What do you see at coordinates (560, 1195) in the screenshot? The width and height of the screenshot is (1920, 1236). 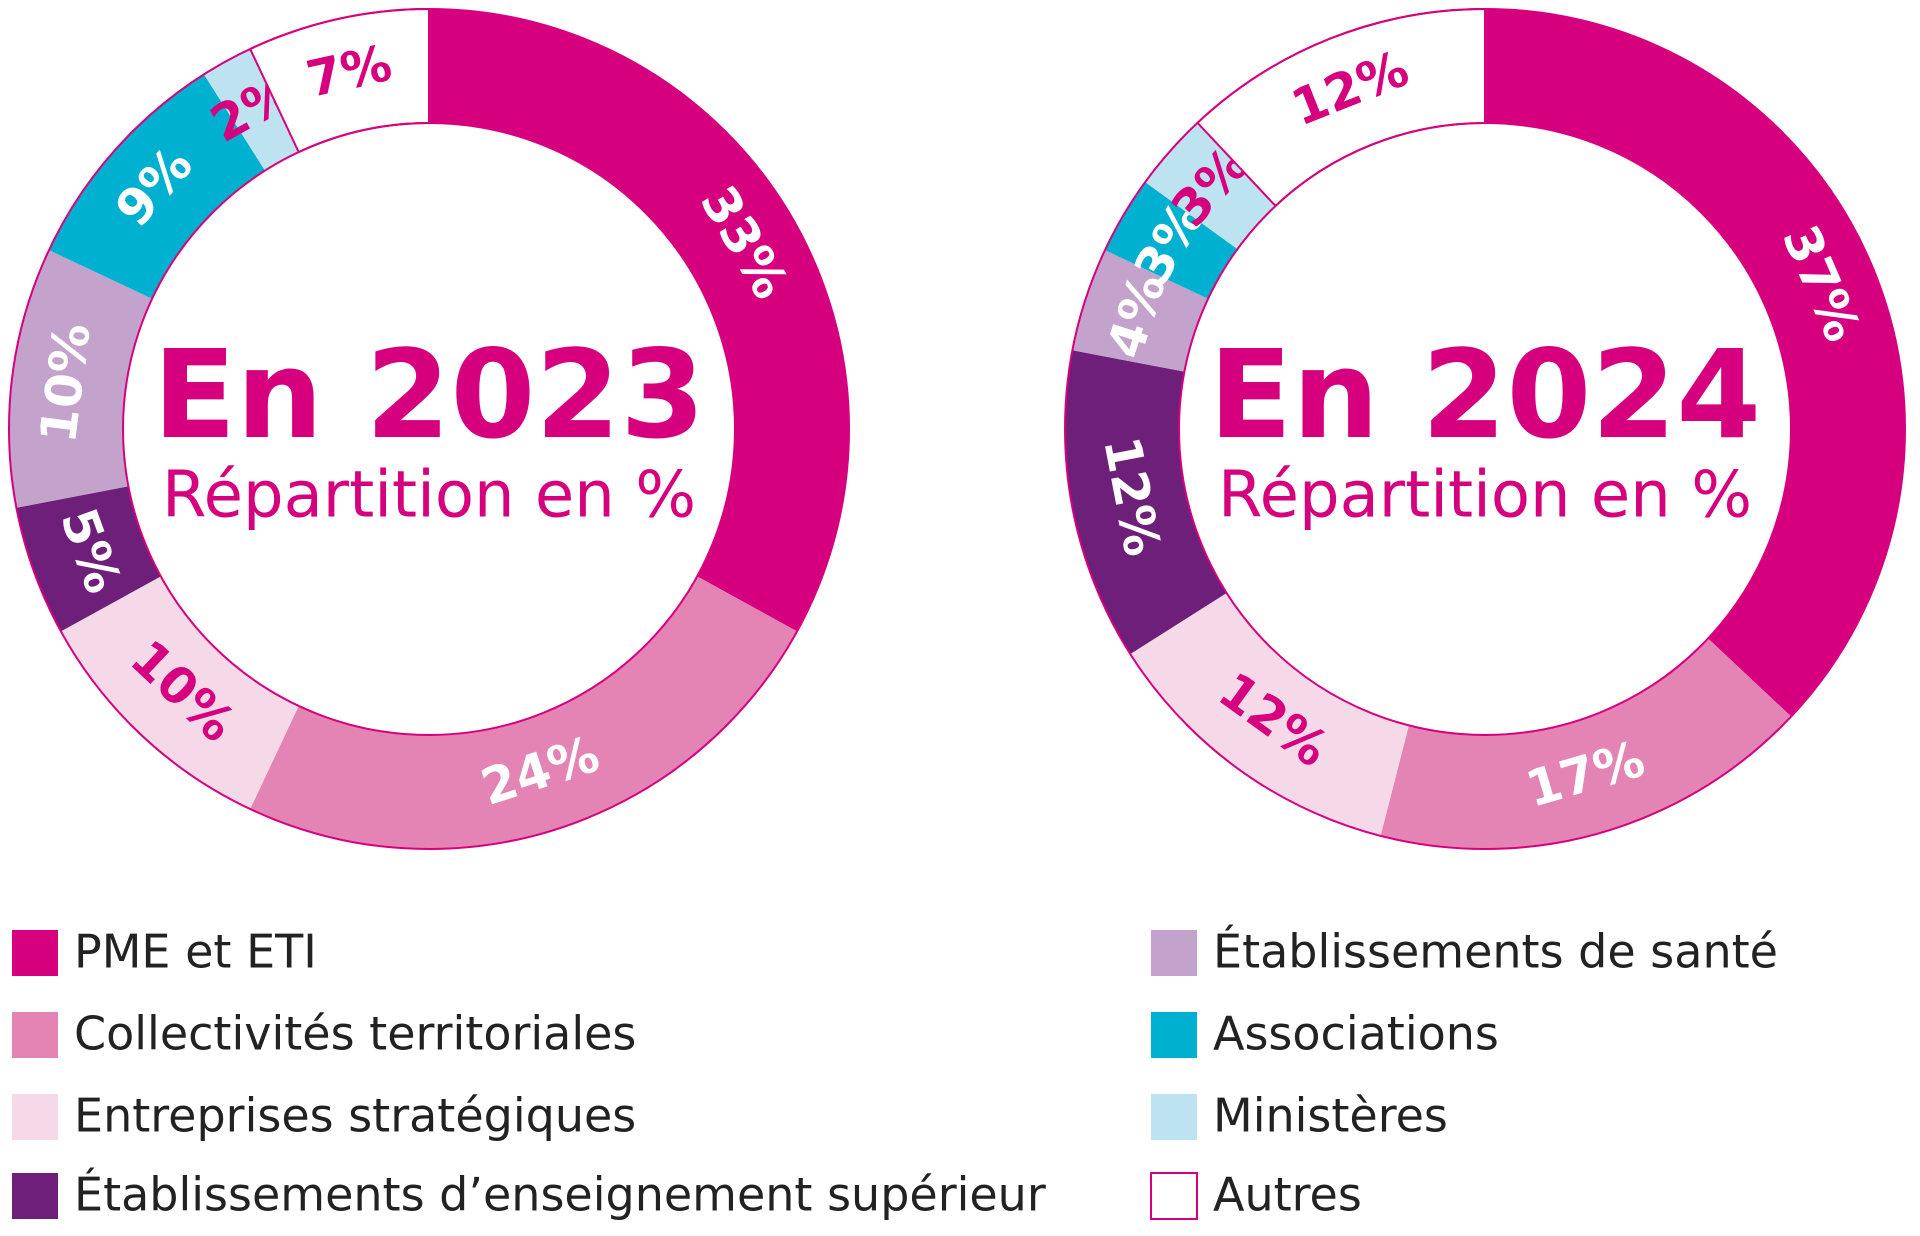 I see `legend-label: Établissements d’enseignement supérieur` at bounding box center [560, 1195].